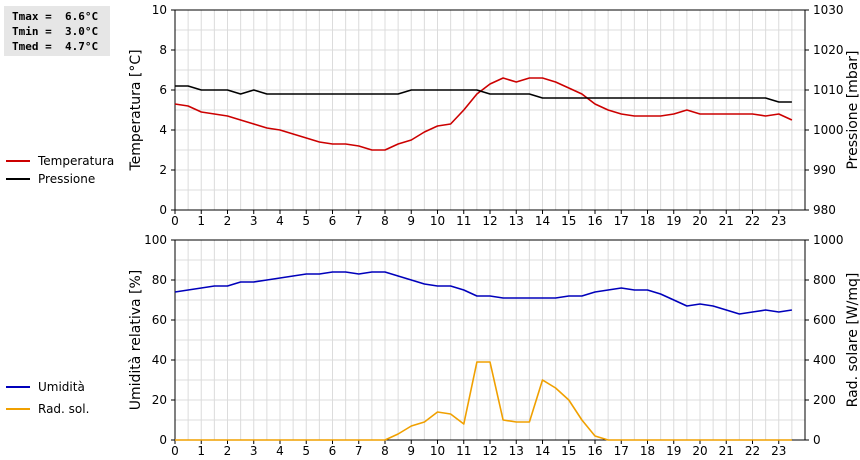 Image resolution: width=860 pixels, height=460 pixels. Describe the element at coordinates (828, 90) in the screenshot. I see `y-right-tick-label: 1010` at that location.